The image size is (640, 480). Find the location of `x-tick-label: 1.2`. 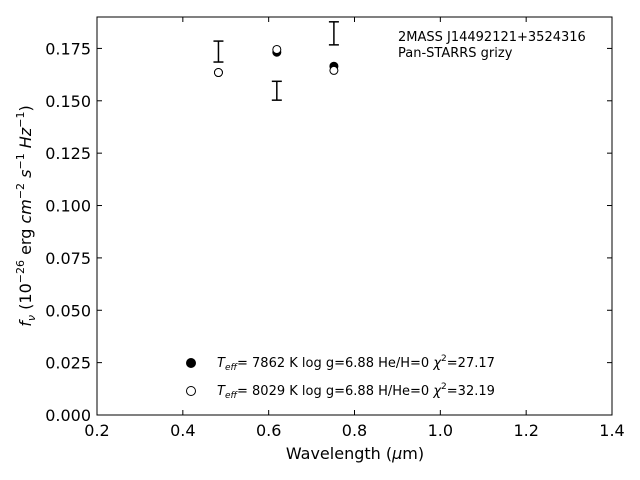

x-tick-label: 1.2 is located at coordinates (525, 430).